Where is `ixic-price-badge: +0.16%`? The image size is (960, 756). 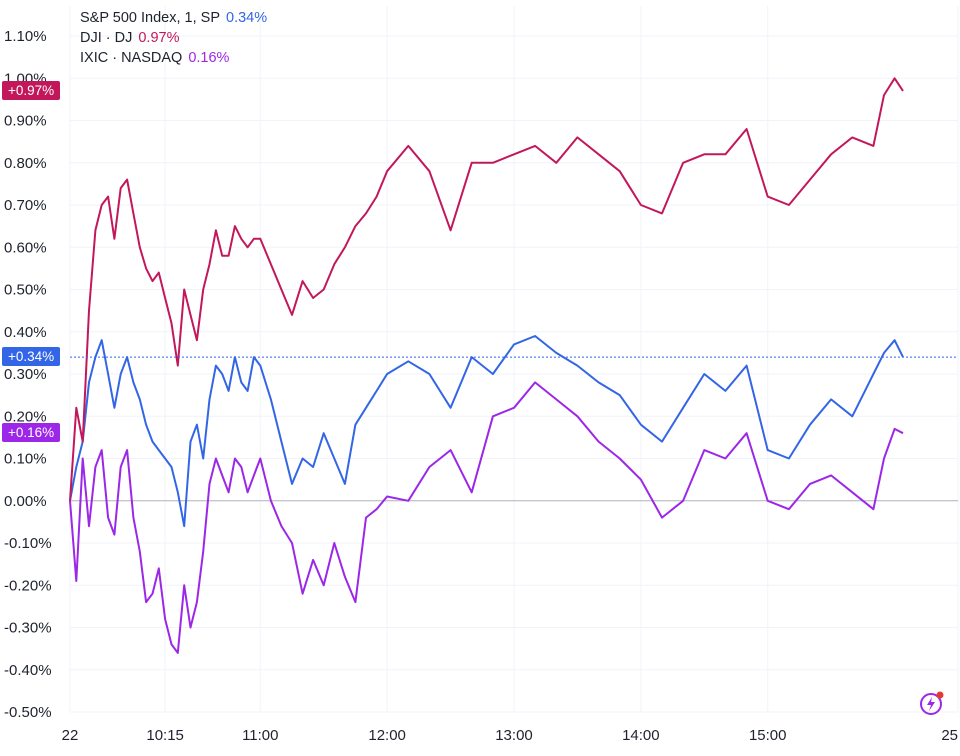
ixic-price-badge: +0.16% is located at coordinates (31, 433).